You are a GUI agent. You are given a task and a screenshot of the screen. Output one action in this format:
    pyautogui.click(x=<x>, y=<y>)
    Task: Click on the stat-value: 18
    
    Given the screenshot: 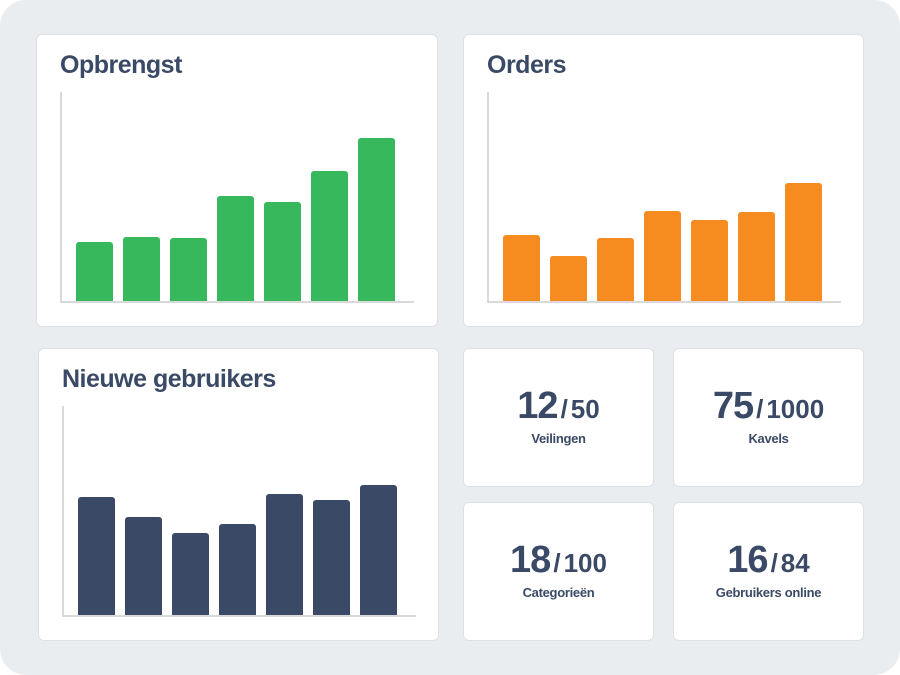 What is the action you would take?
    pyautogui.click(x=530, y=560)
    